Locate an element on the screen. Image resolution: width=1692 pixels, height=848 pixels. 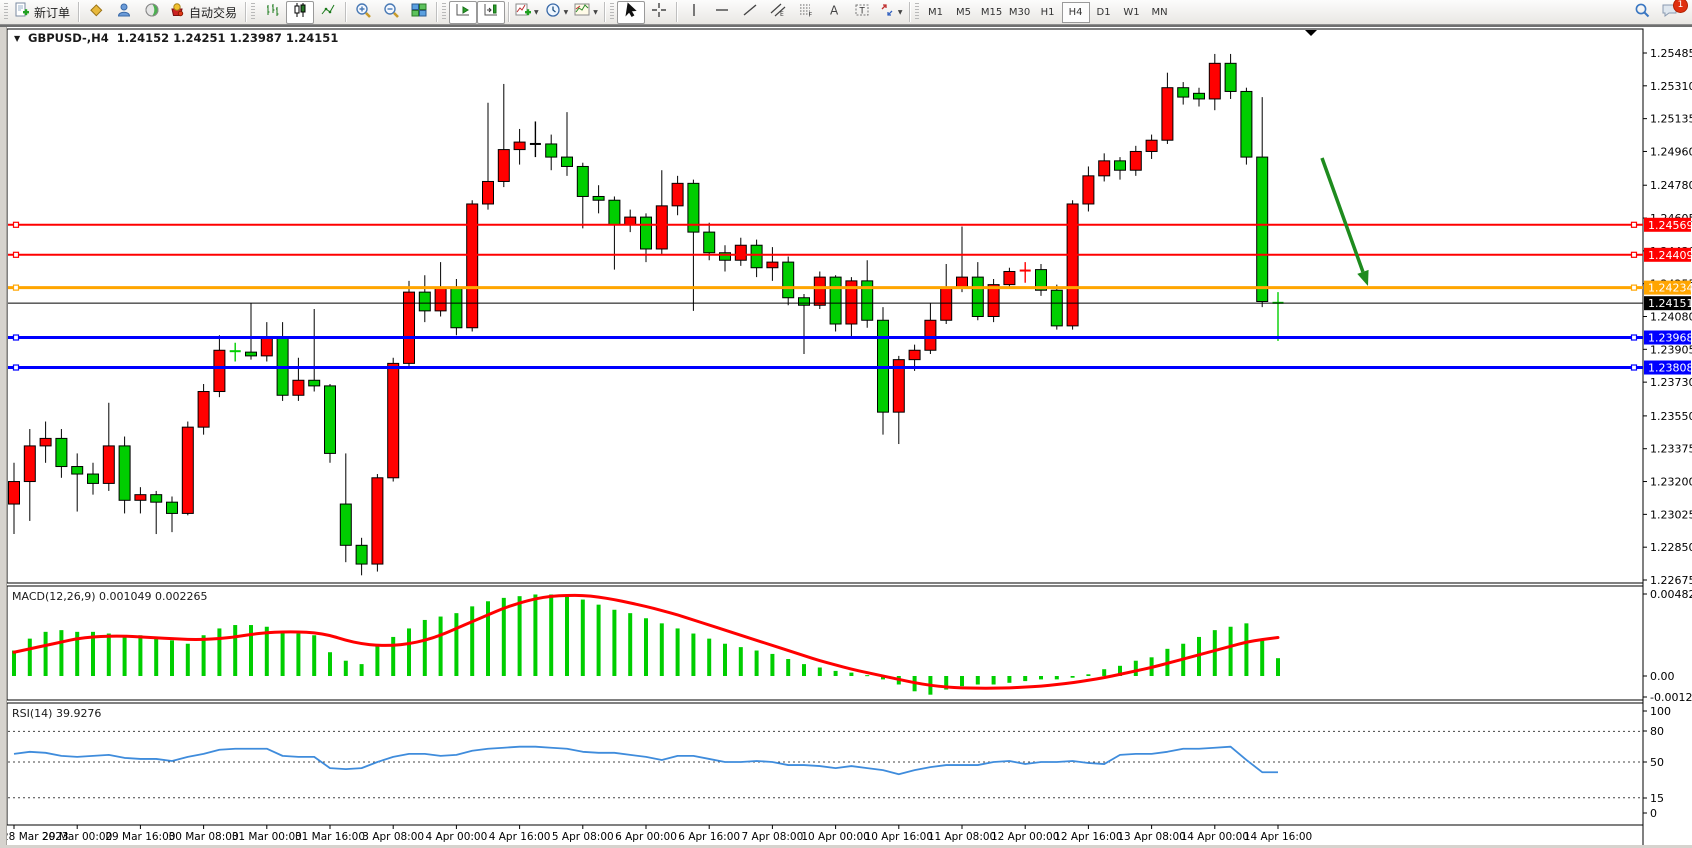
tile-windows-icon is located at coordinates (419, 12).